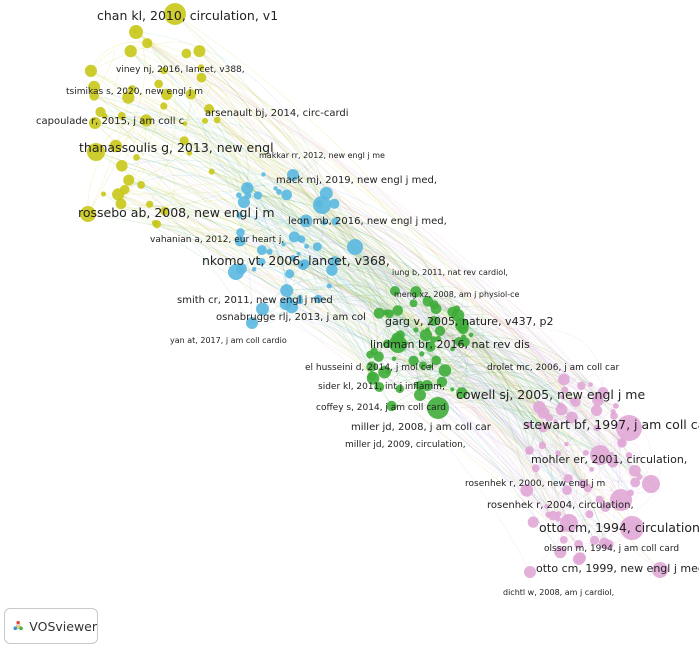 This screenshot has width=699, height=650. What do you see at coordinates (535, 484) in the screenshot?
I see `node-label-rosenhek2000: rosenhek r, 2000, new engl j m` at bounding box center [535, 484].